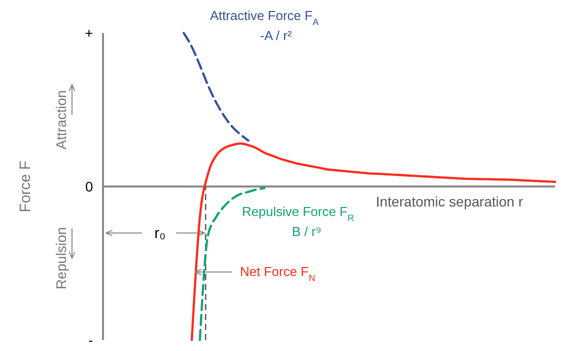 The width and height of the screenshot is (561, 351). Describe the element at coordinates (278, 273) in the screenshot. I see `text: Net Force F$_{N}$` at that location.